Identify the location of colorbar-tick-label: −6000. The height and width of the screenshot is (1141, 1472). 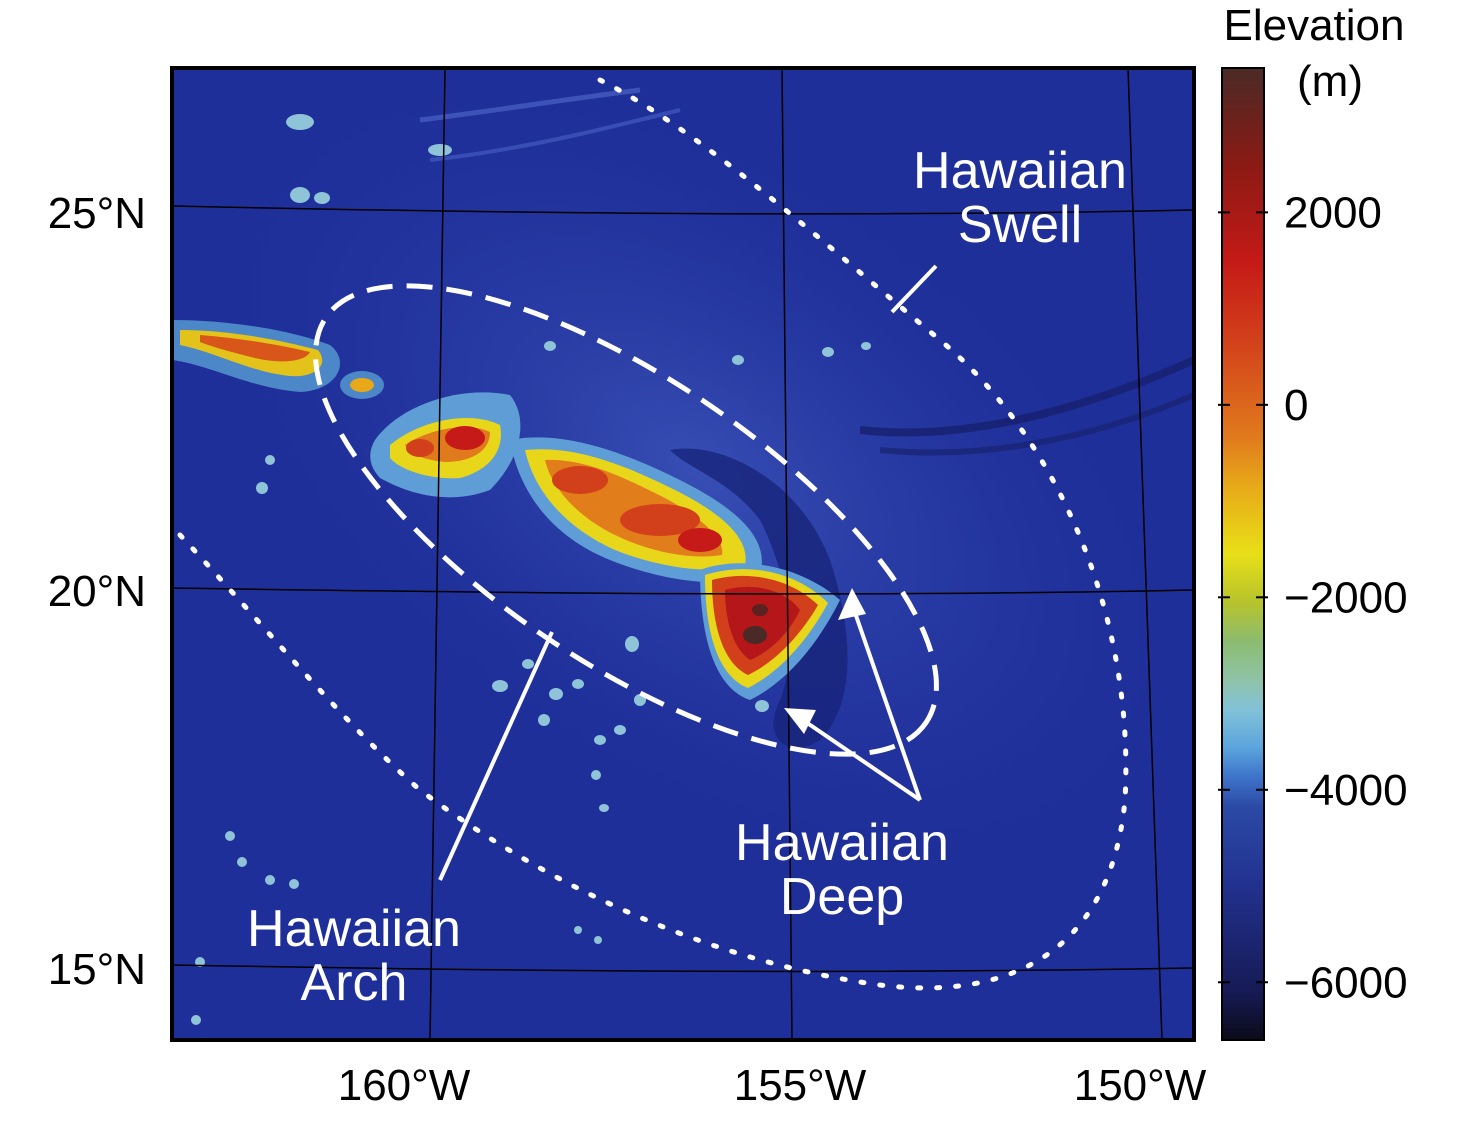
(1346, 982).